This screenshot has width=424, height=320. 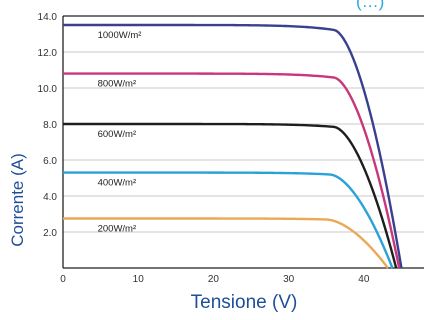 I want to click on series-labels: 1000W/m² 800W/m² 600W/m² 400W/m² 200W/m², so click(x=120, y=132).